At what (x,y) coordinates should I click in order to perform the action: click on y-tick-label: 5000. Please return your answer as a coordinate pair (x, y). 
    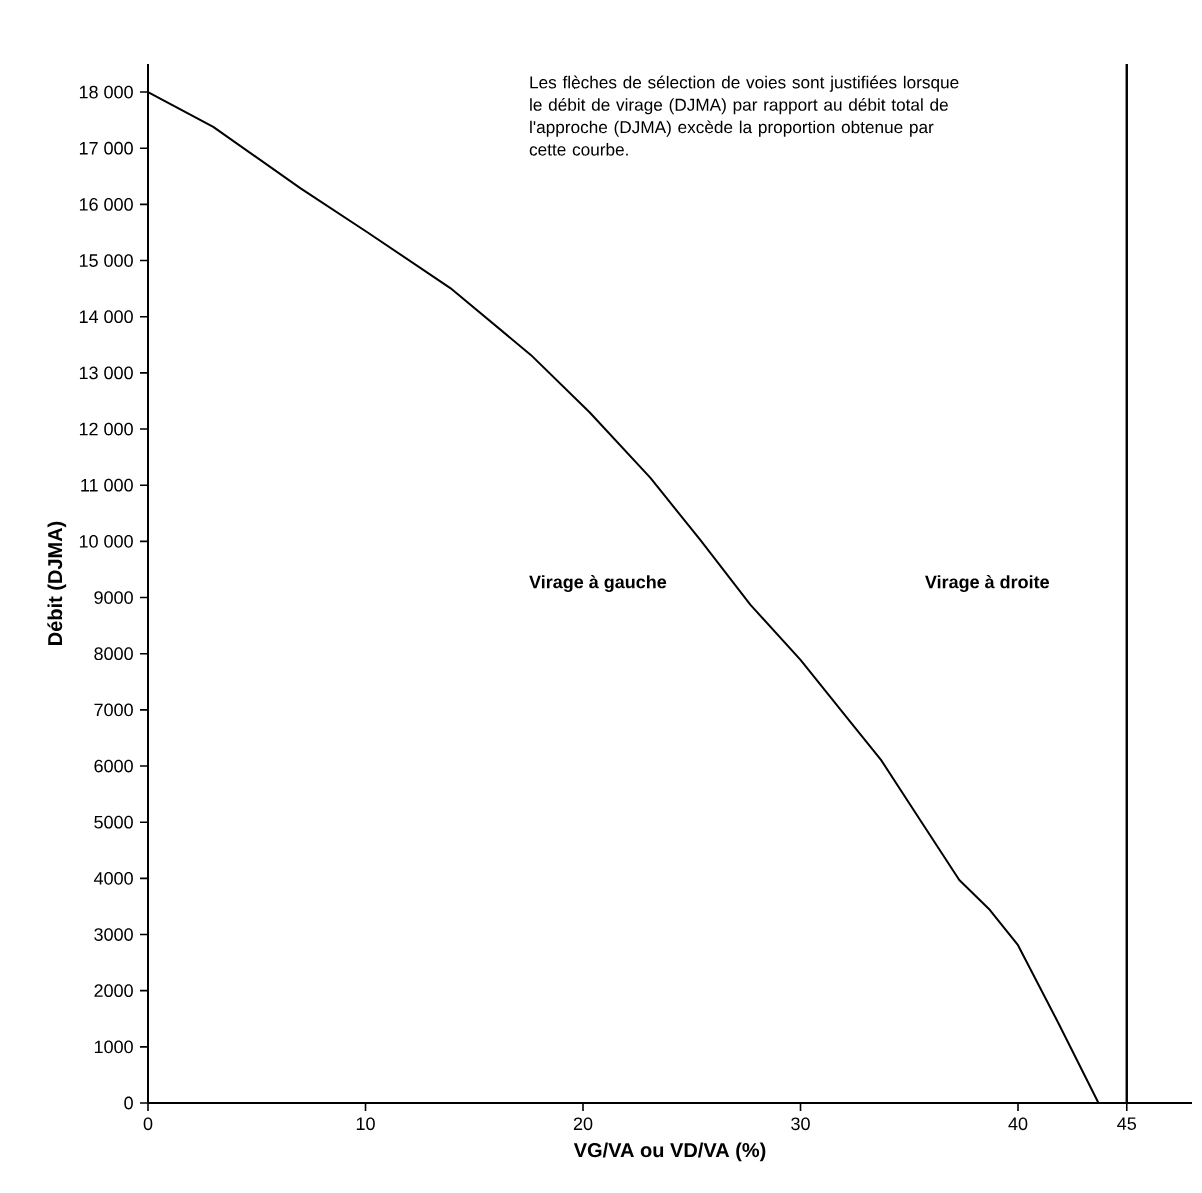
    Looking at the image, I should click on (113, 822).